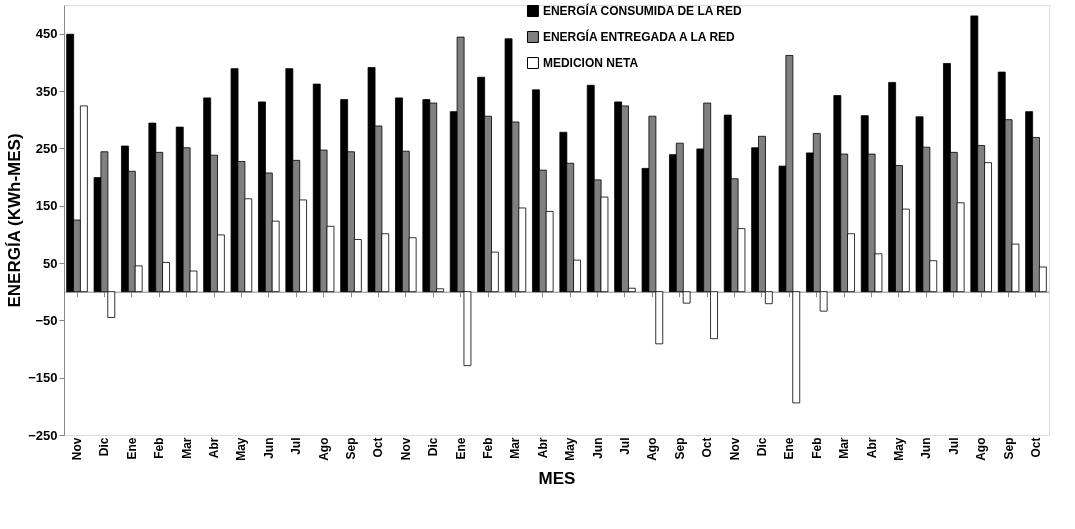 Image resolution: width=1075 pixels, height=529 pixels. What do you see at coordinates (590, 63) in the screenshot?
I see `legend-label: MEDICION NETA` at bounding box center [590, 63].